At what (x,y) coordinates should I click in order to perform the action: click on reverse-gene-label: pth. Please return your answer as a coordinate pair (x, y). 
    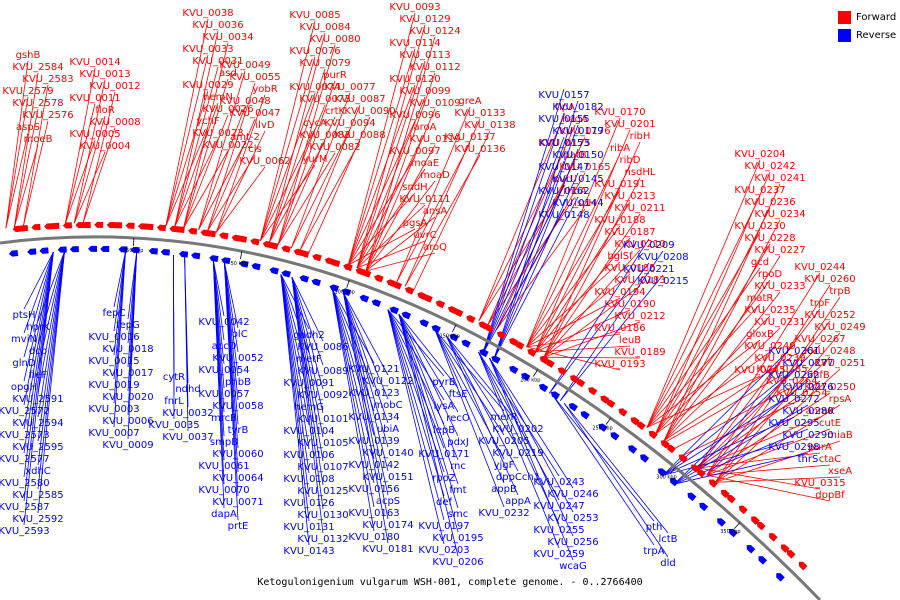
    Looking at the image, I should click on (654, 527).